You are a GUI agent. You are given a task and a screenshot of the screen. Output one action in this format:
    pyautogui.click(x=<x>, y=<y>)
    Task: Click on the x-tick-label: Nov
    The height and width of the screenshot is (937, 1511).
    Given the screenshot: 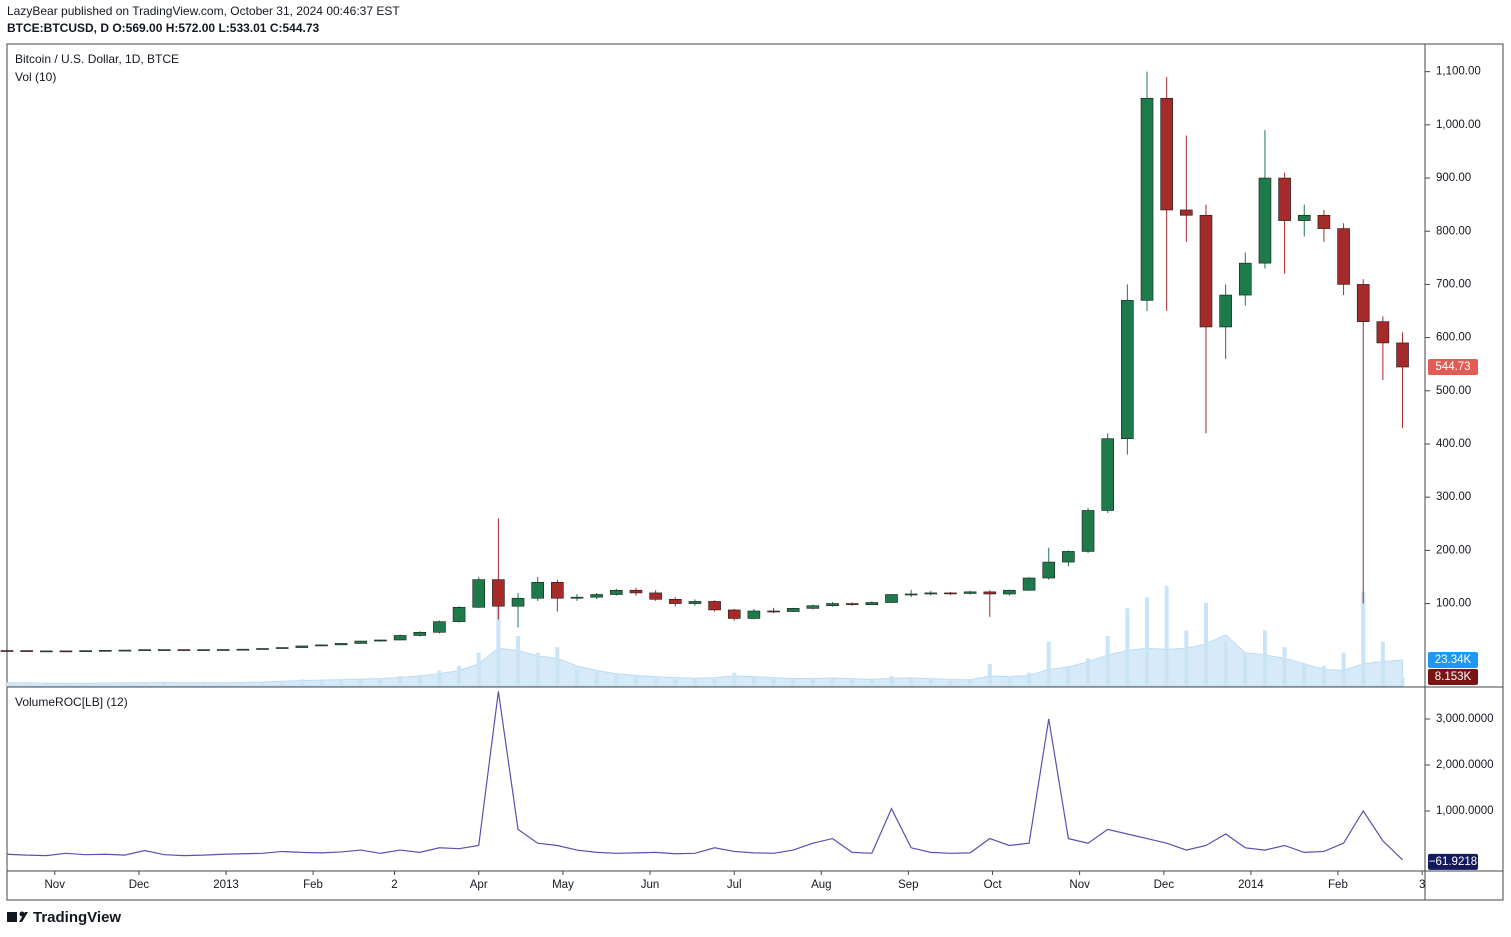 What is the action you would take?
    pyautogui.click(x=55, y=885)
    